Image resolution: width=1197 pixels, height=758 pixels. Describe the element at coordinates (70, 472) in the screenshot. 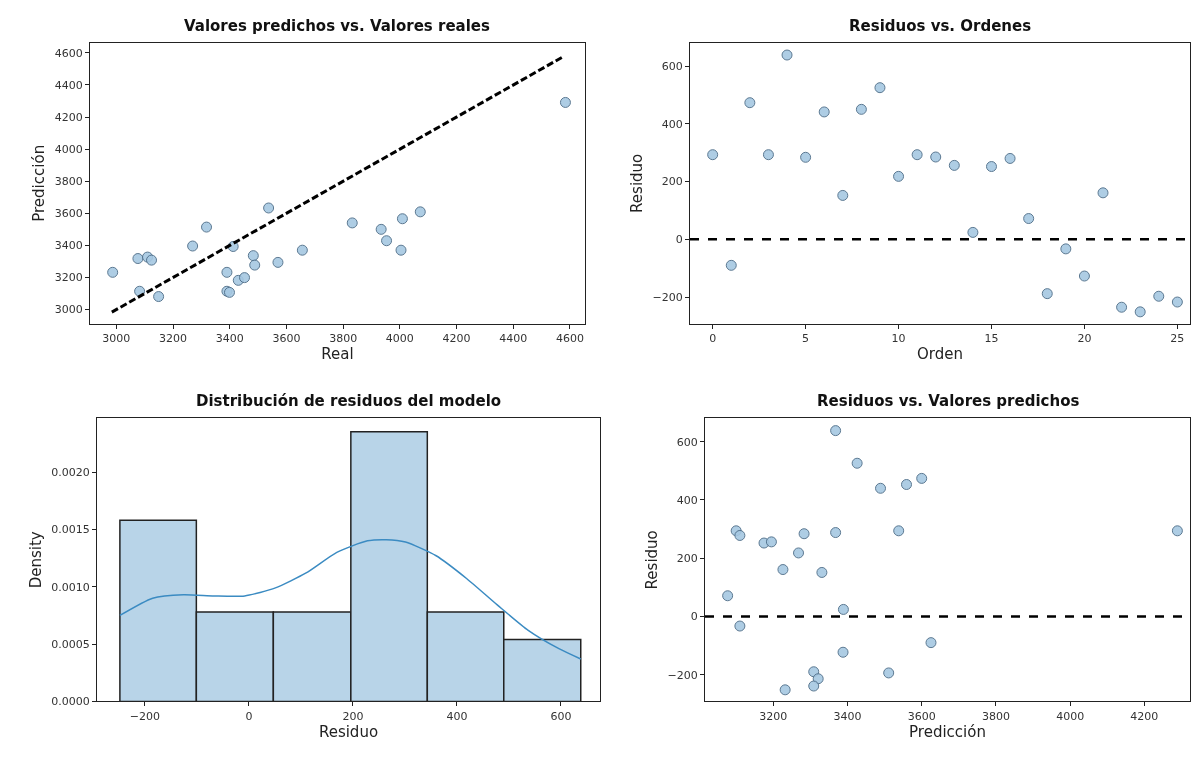

I see `y-tick-label: 0.0020` at that location.